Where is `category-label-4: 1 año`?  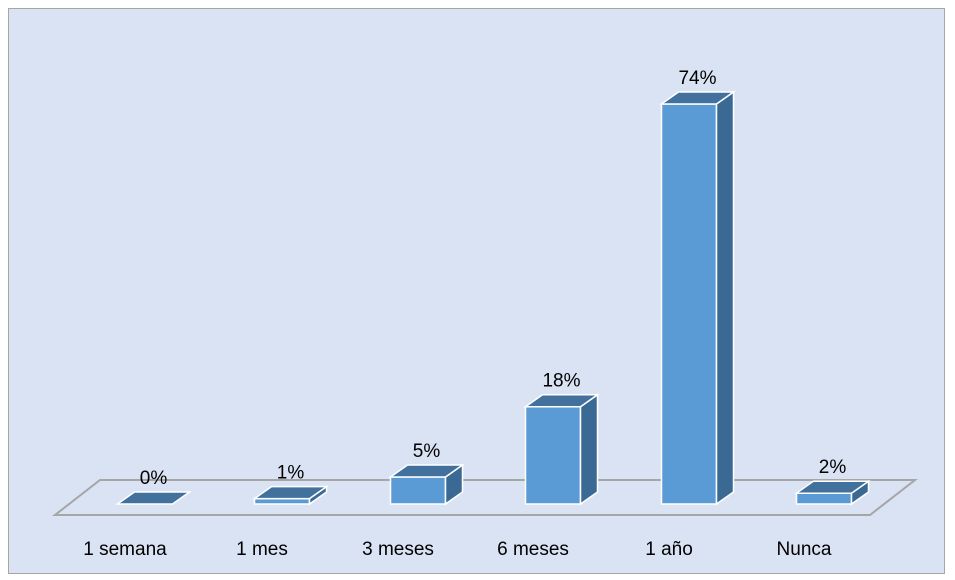 category-label-4: 1 año is located at coordinates (669, 549).